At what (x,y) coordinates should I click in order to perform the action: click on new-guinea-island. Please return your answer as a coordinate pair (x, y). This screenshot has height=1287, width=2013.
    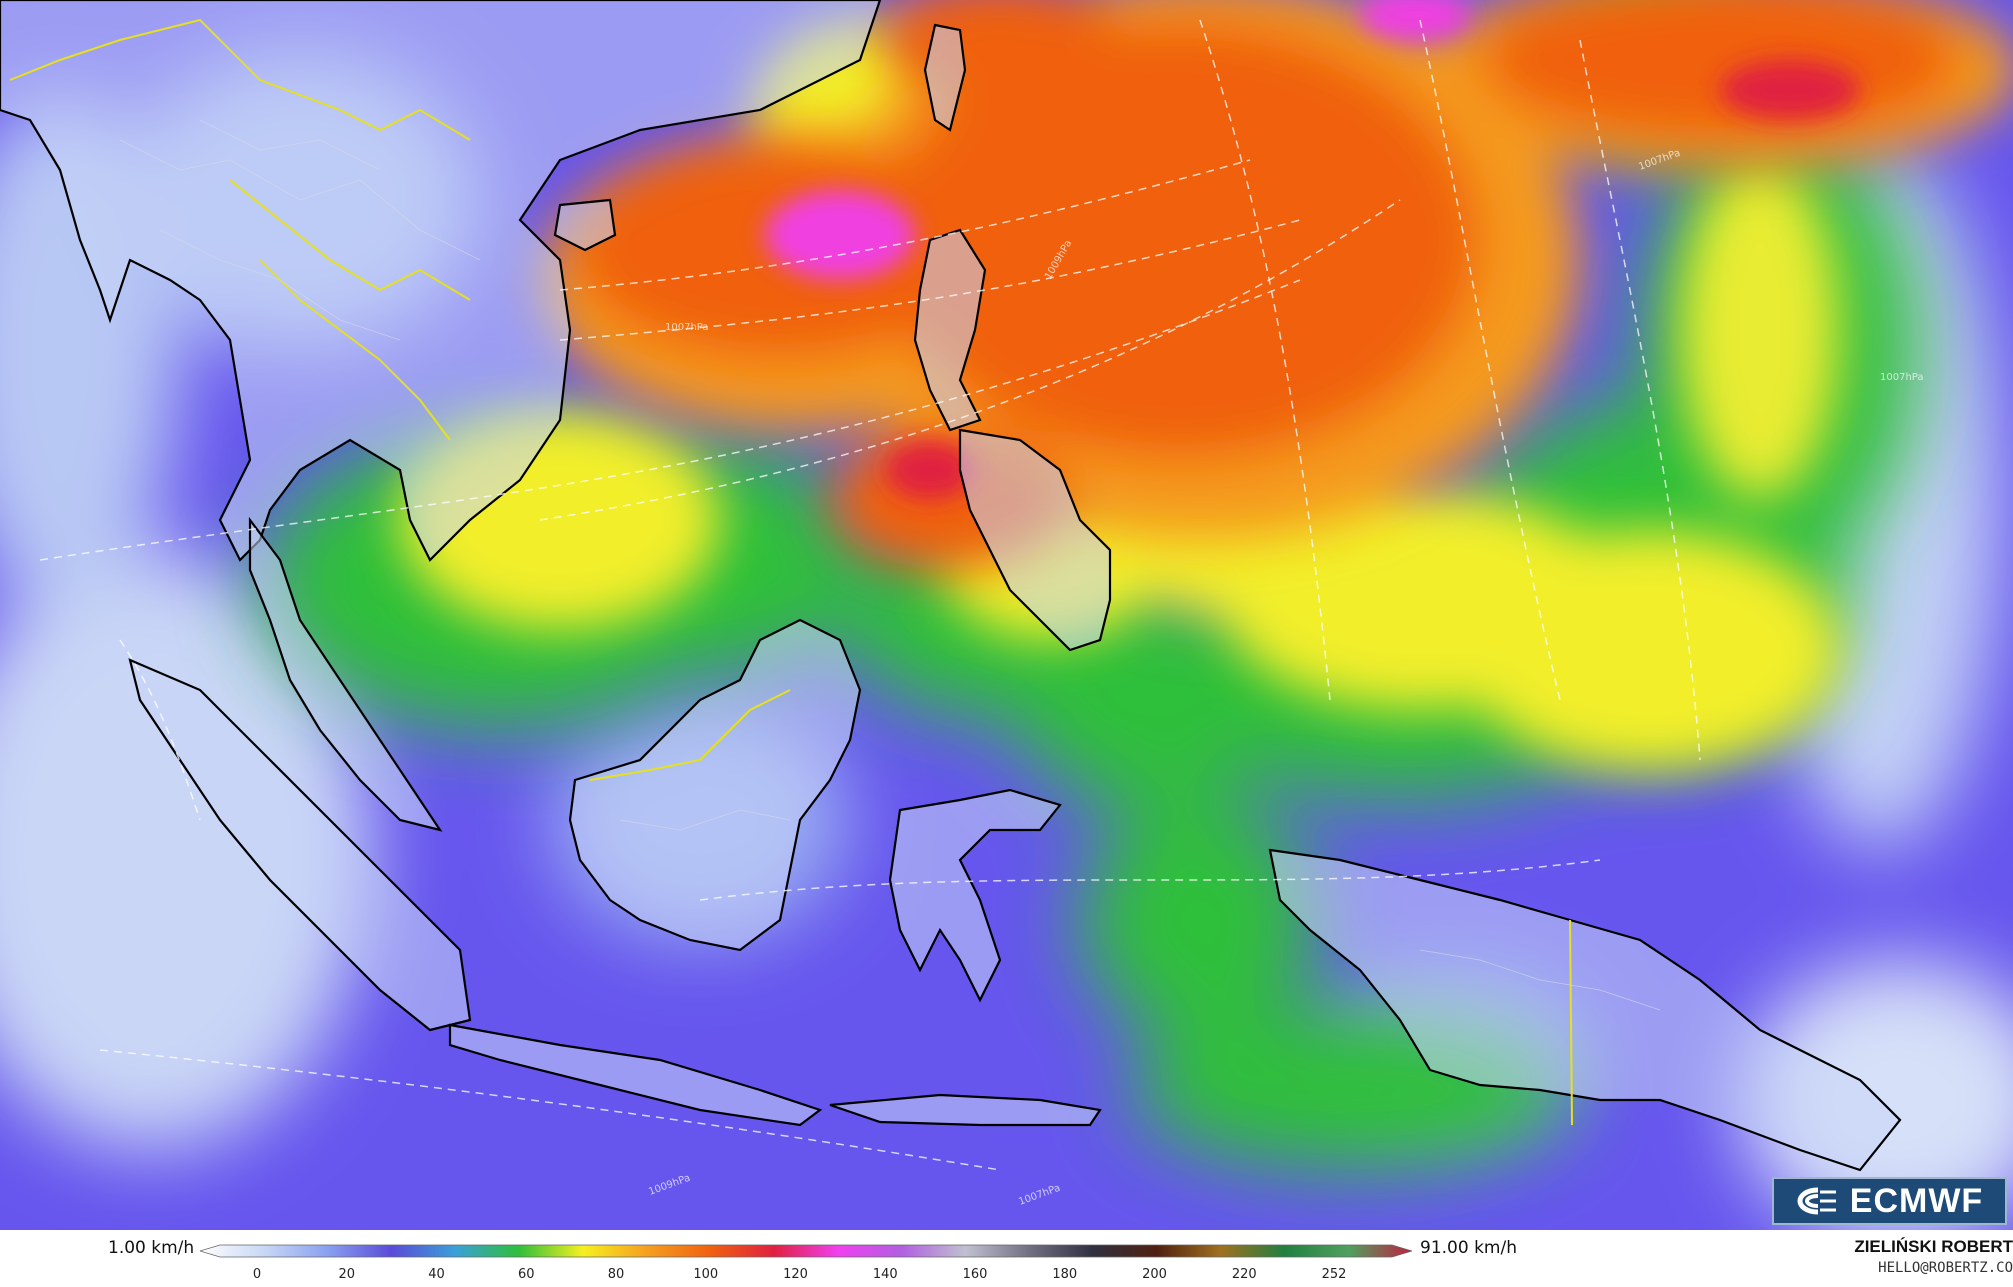
    Looking at the image, I should click on (1585, 1010).